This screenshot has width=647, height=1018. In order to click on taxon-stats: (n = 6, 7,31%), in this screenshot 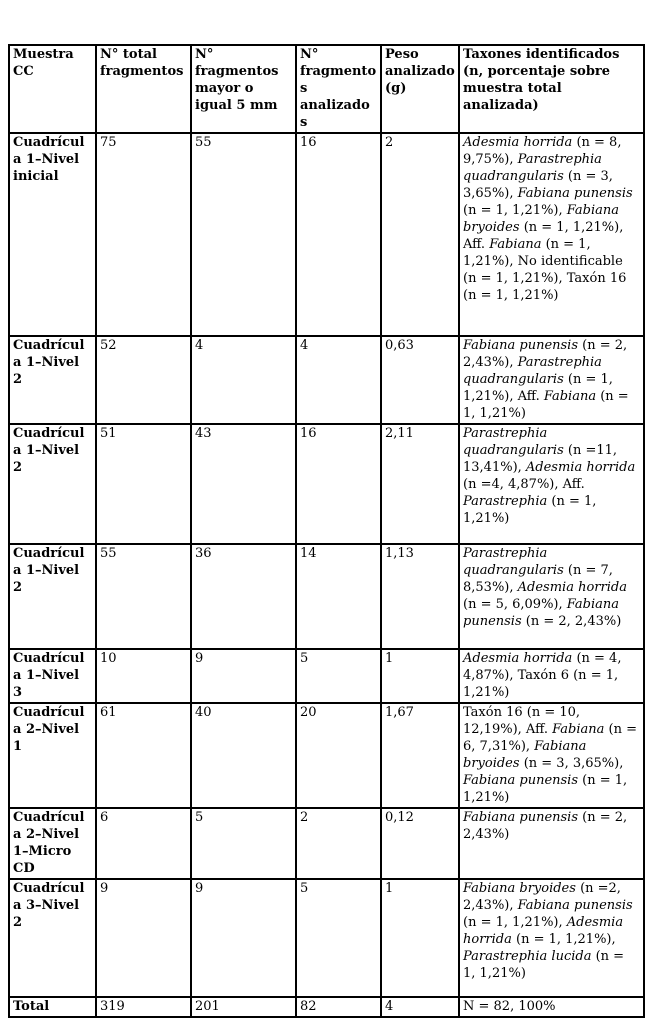, I will do `click(550, 738)`.